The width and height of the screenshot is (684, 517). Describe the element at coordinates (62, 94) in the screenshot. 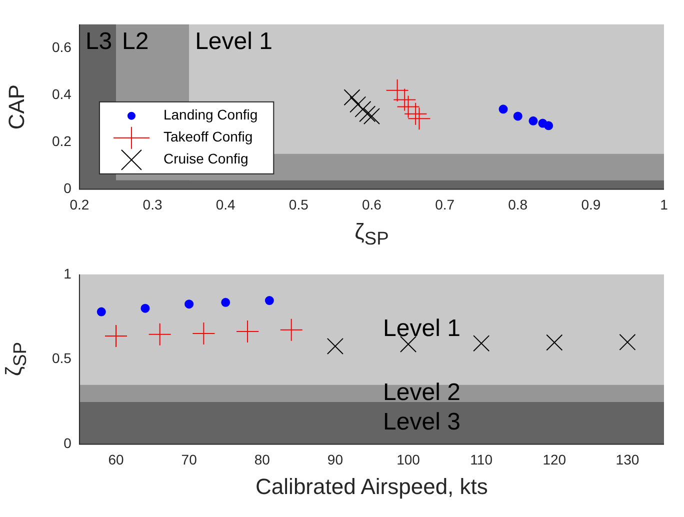

I see `y-tick-label: 0.4` at that location.